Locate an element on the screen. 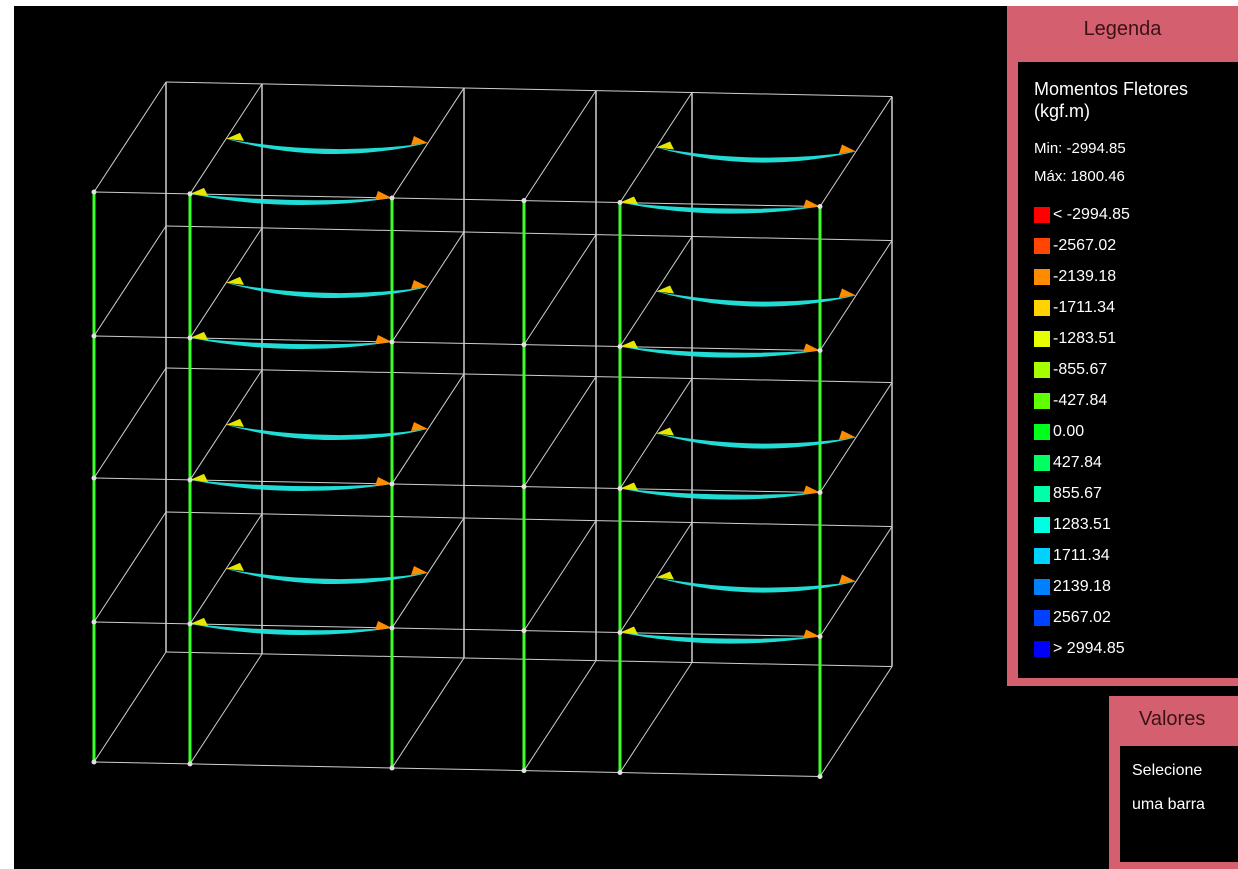 The width and height of the screenshot is (1238, 869). legend-item: 855.67 is located at coordinates (1068, 494).